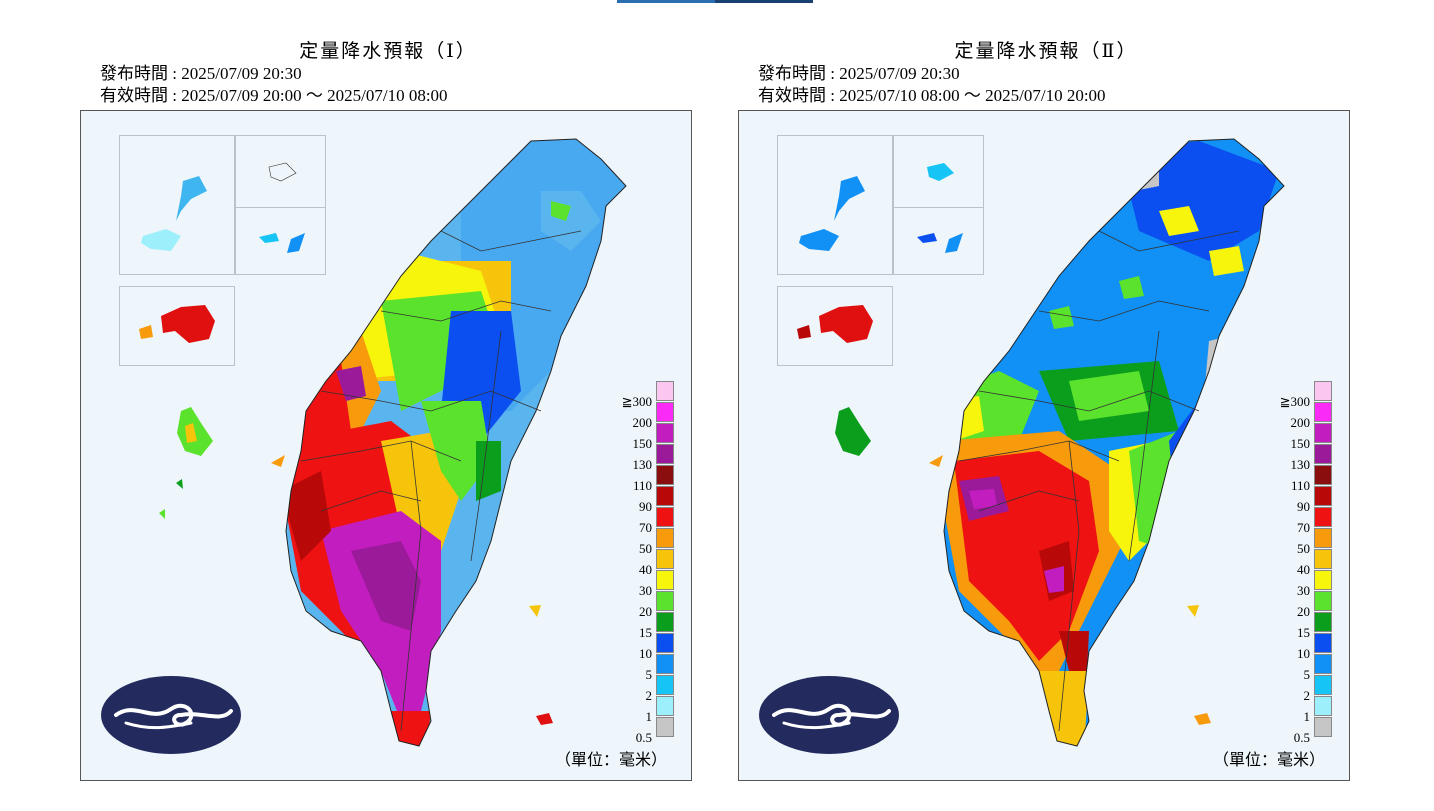 This screenshot has width=1434, height=811. Describe the element at coordinates (388, 51) in the screenshot. I see `panel-title: 定量降水預報（Ⅰ）` at that location.